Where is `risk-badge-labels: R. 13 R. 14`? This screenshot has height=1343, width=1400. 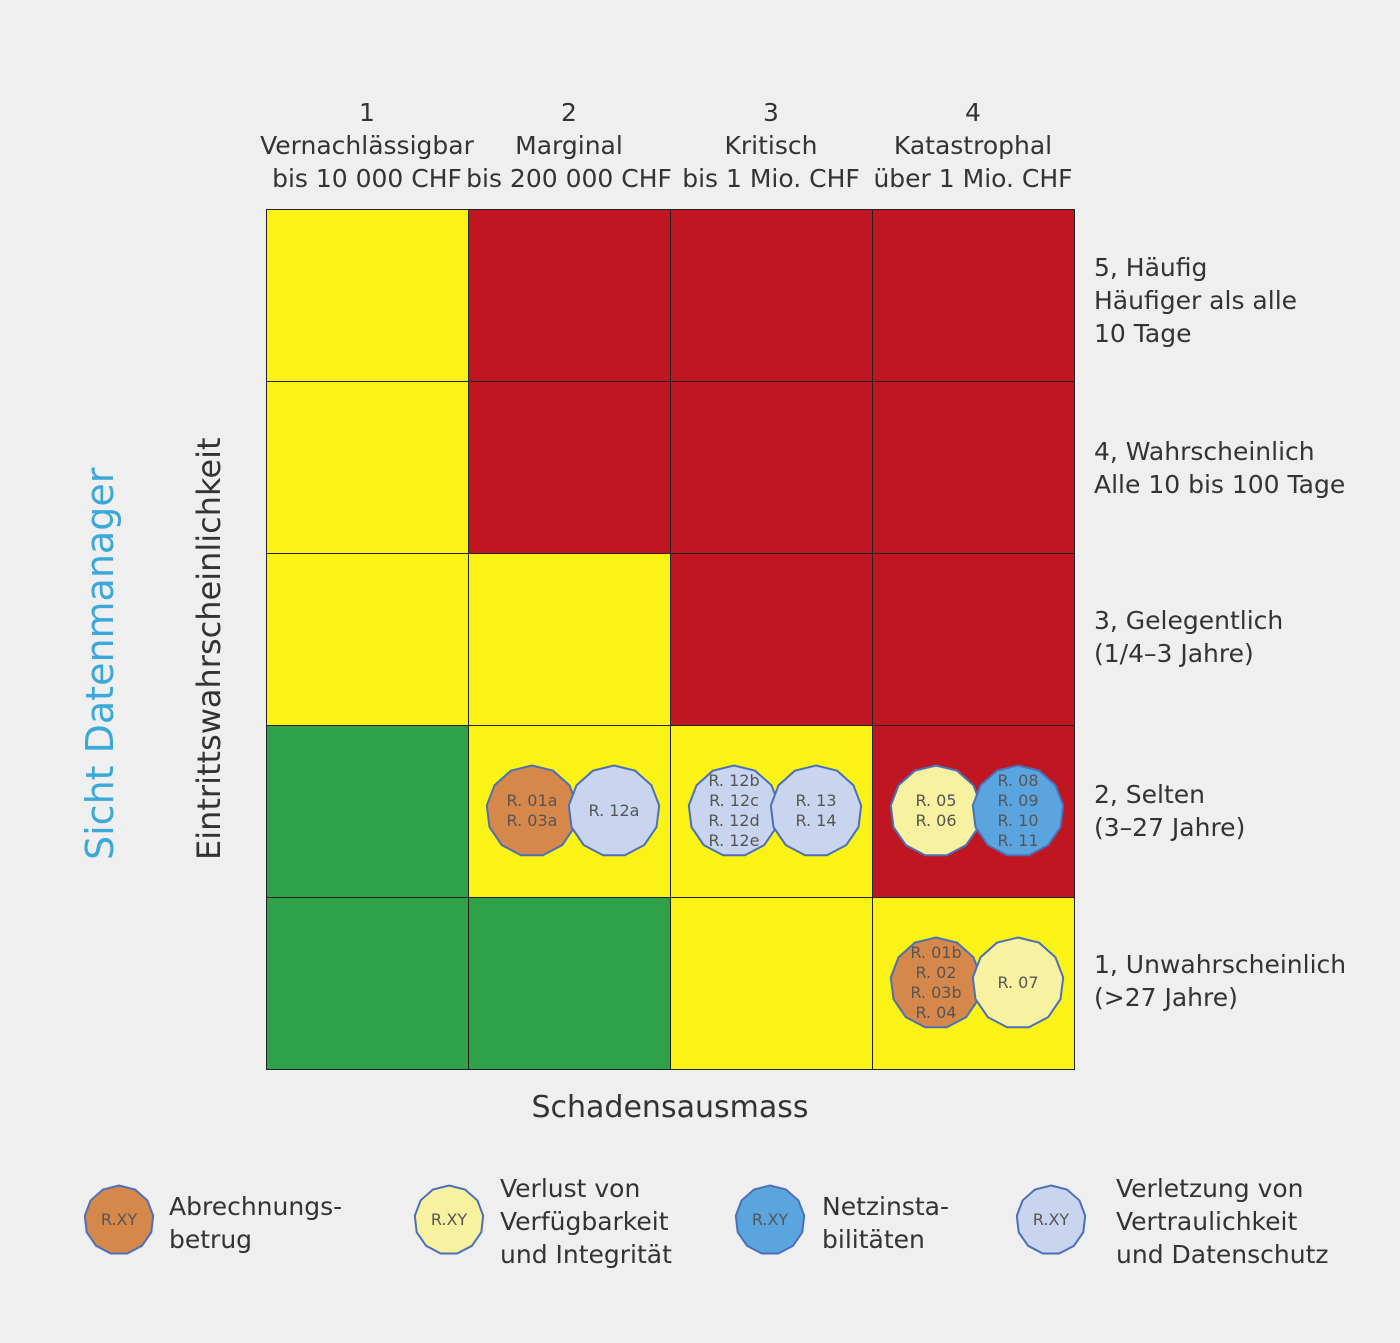
risk-badge-labels: R. 13 R. 14 is located at coordinates (816, 811).